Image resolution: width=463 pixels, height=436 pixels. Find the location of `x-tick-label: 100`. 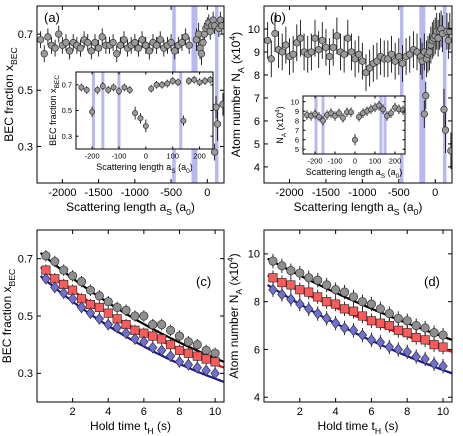

x-tick-label: 100 is located at coordinates (375, 161).